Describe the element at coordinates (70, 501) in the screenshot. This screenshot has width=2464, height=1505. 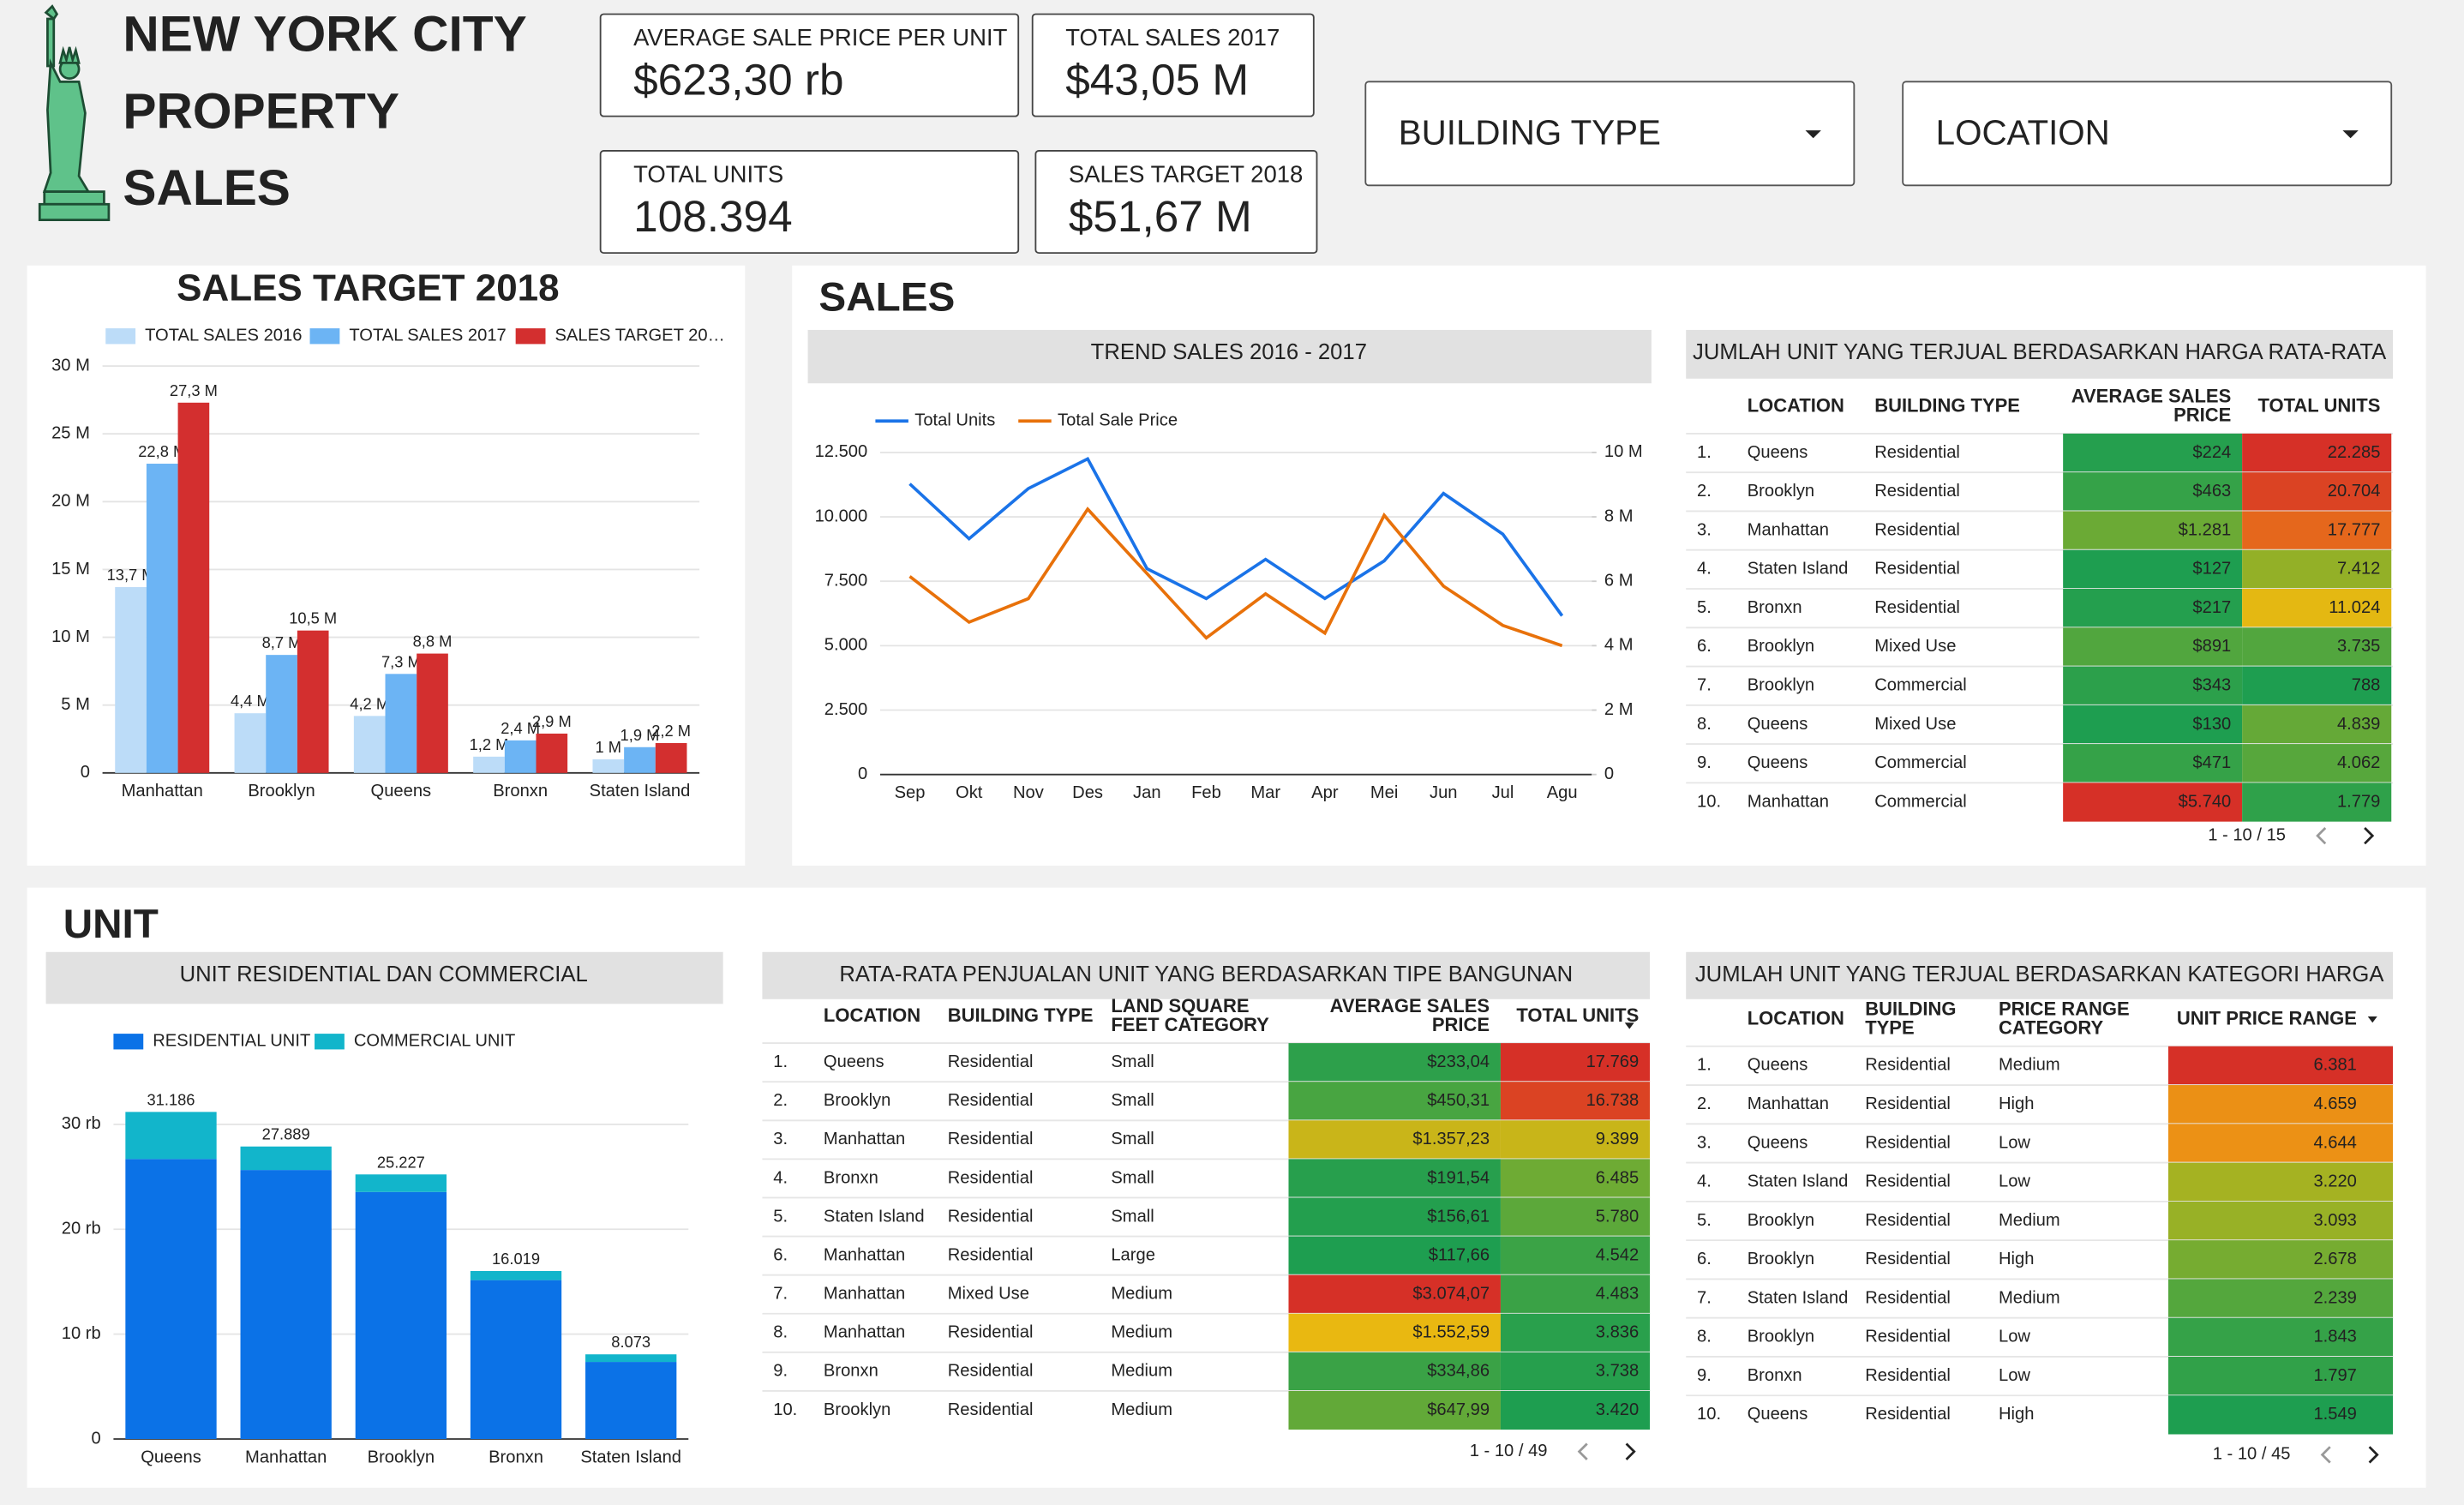
I see `y-tick-label: 20 M` at that location.